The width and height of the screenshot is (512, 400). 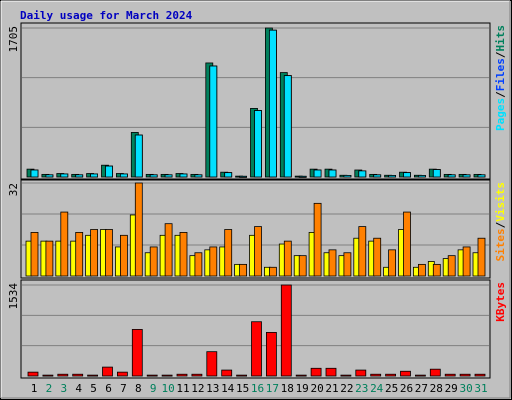 What do you see at coordinates (436, 388) in the screenshot?
I see `x-tick-label: 28` at bounding box center [436, 388].